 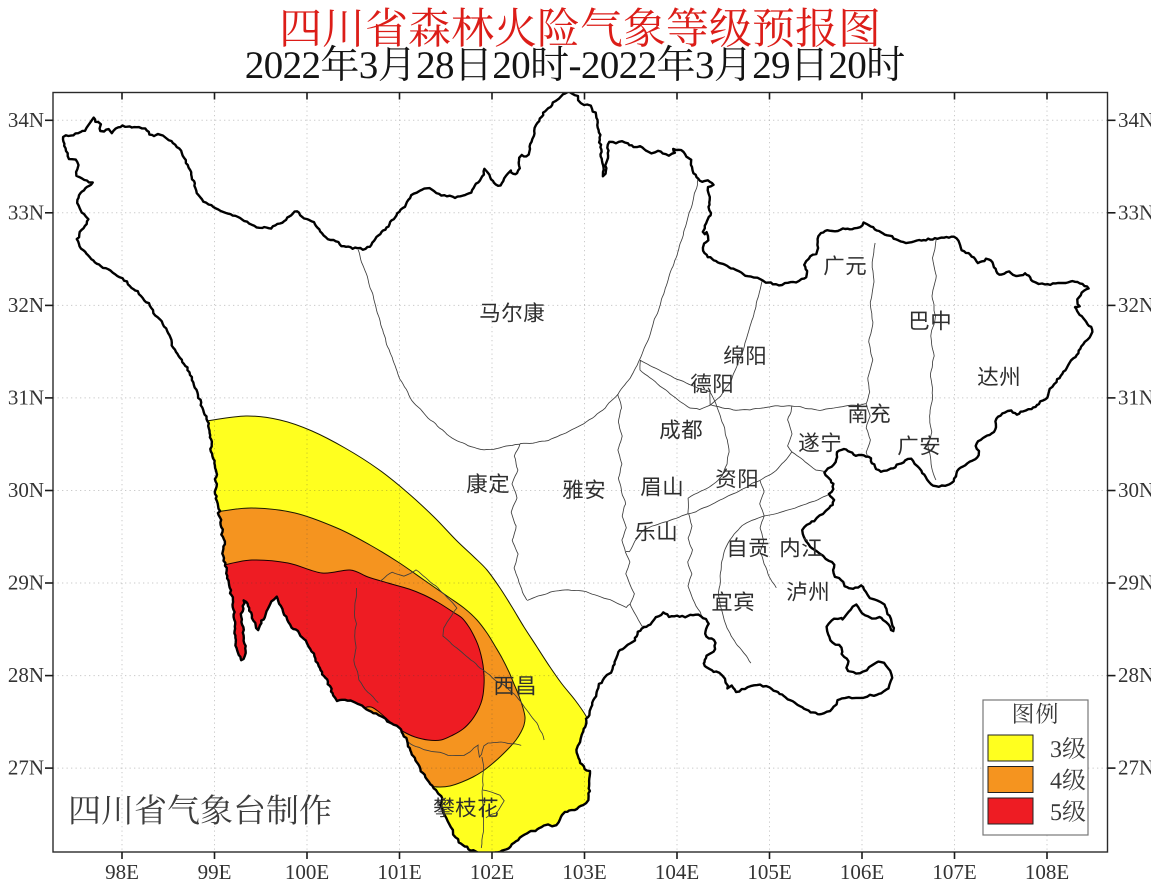 I want to click on svg-text: 103E, so click(x=584, y=872).